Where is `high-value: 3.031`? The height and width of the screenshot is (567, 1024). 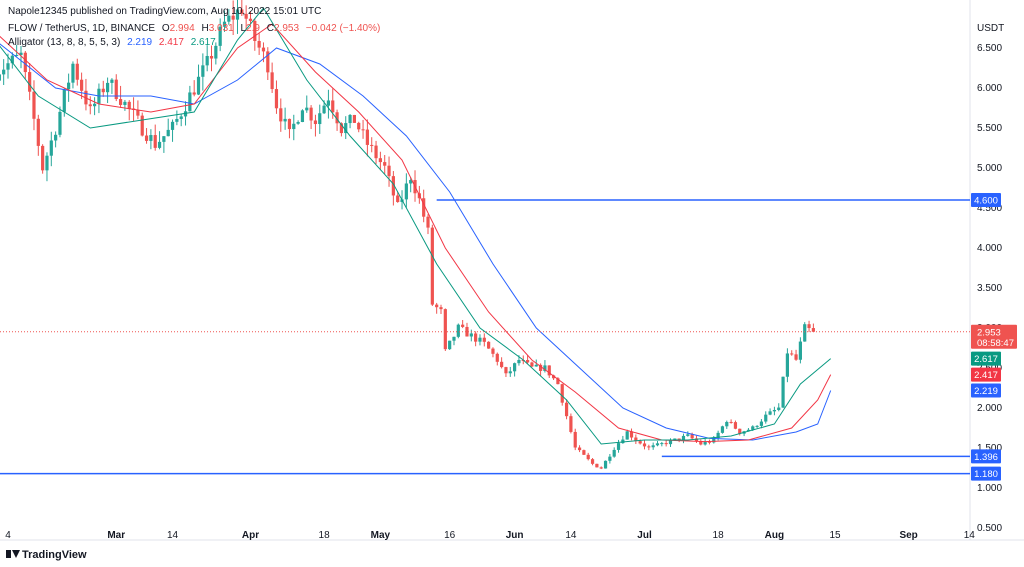
high-value: 3.031 is located at coordinates (221, 28).